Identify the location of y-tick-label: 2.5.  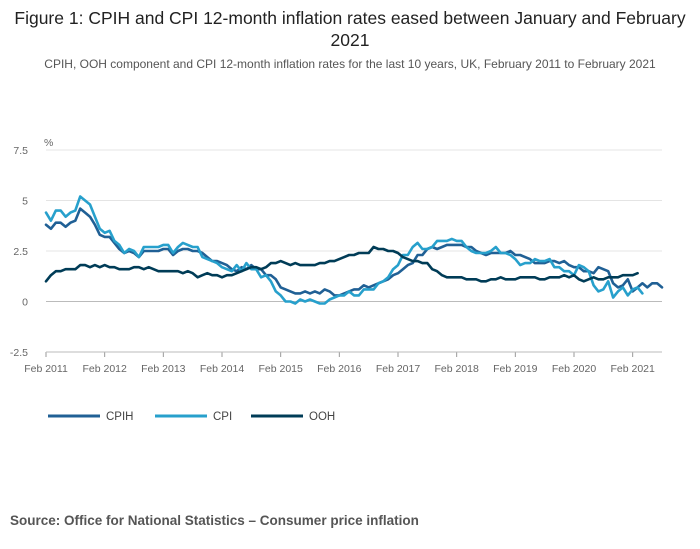
(20, 252).